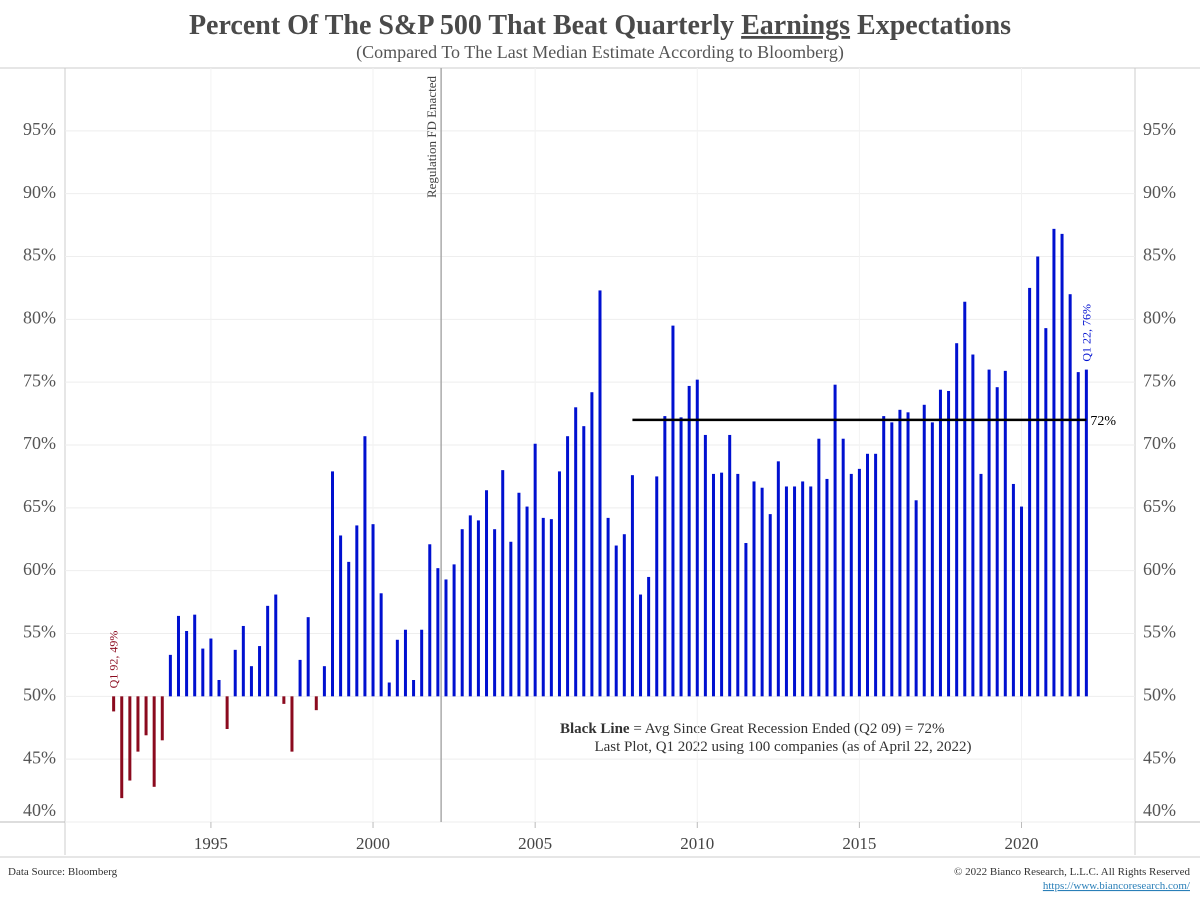  I want to click on source: Data Source: Bloomberg, so click(63, 872).